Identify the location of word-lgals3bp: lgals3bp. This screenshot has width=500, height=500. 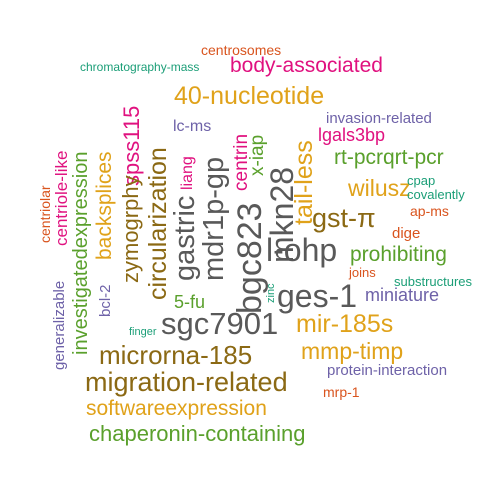
(352, 135).